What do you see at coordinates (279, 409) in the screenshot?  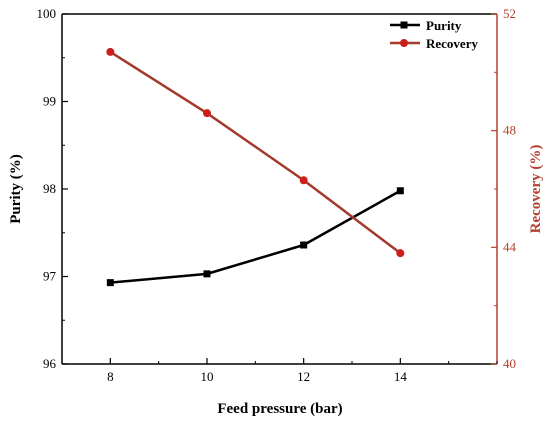 I see `x-axis-title: Feed pressure (bar)` at bounding box center [279, 409].